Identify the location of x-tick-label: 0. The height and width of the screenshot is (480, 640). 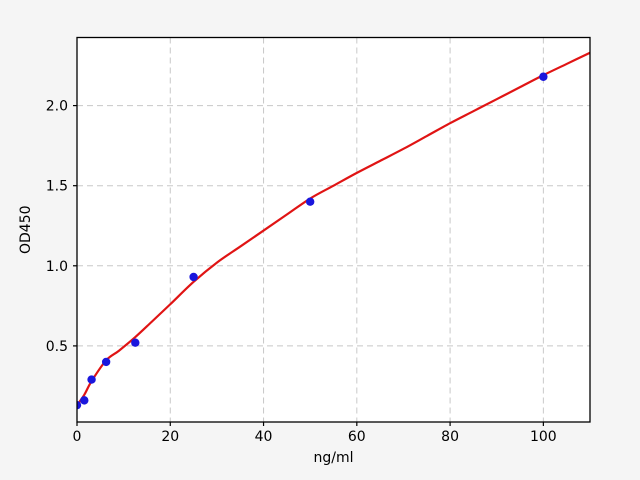
(77, 437).